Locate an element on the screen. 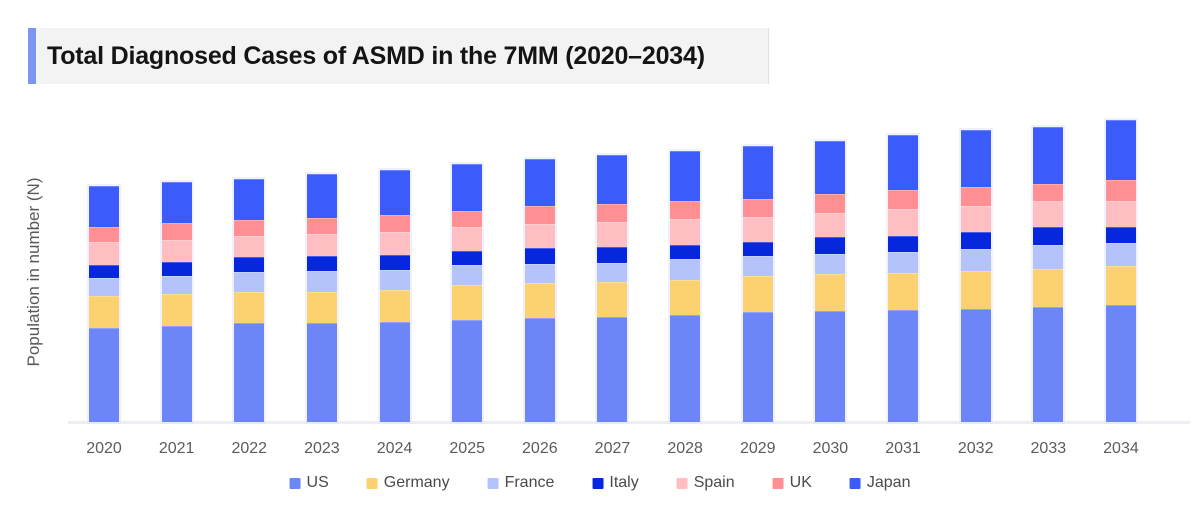 Image resolution: width=1200 pixels, height=530 pixels. bar-2025 is located at coordinates (467, 293).